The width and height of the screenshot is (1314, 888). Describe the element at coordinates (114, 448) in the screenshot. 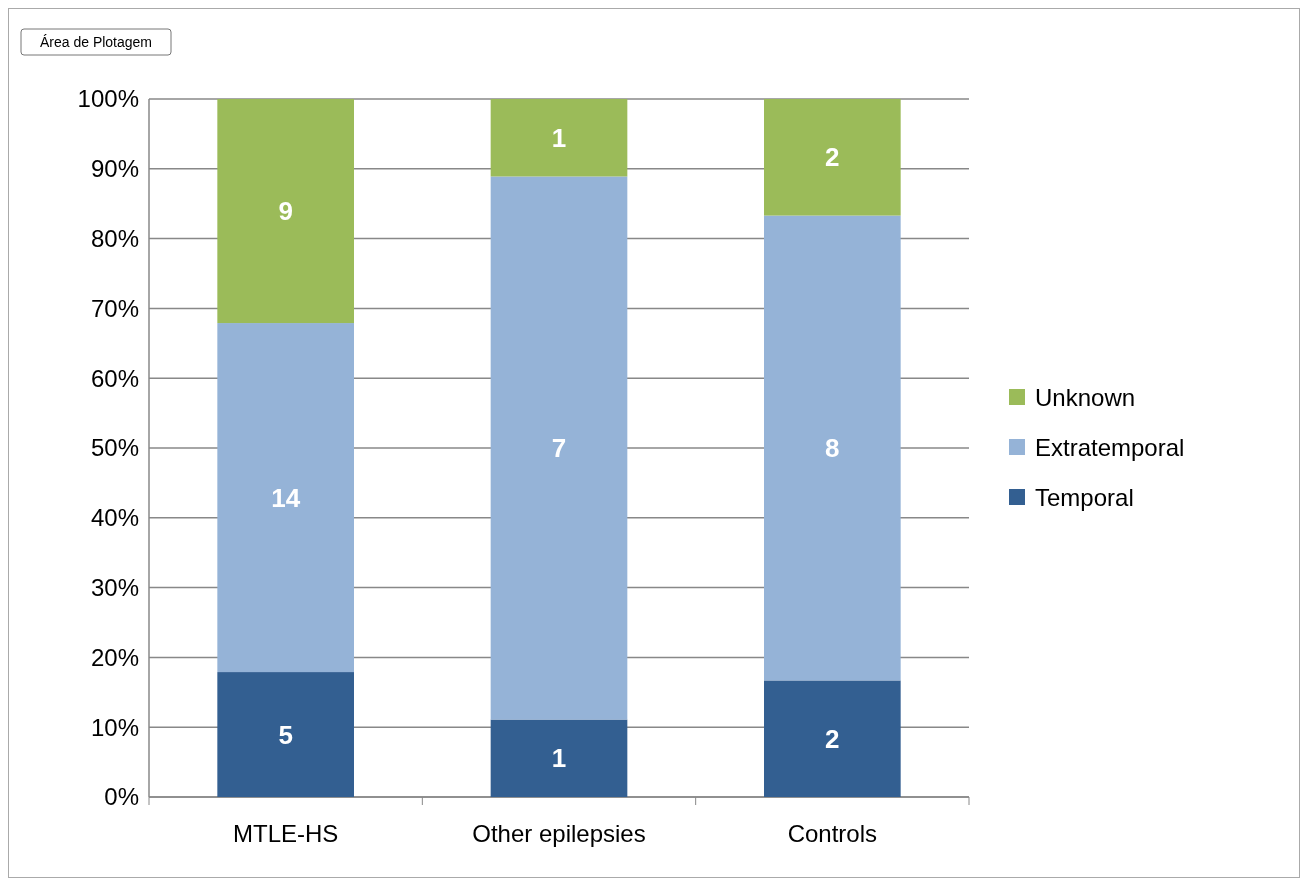

I see `y-tick-label: 50%` at that location.